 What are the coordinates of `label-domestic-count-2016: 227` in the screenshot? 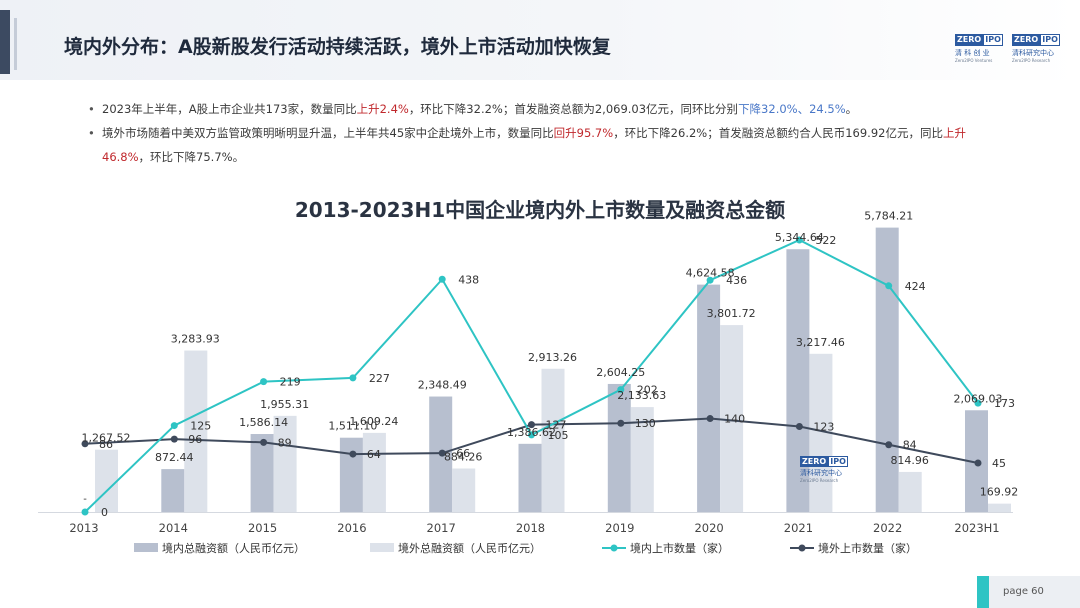 It's located at (379, 378).